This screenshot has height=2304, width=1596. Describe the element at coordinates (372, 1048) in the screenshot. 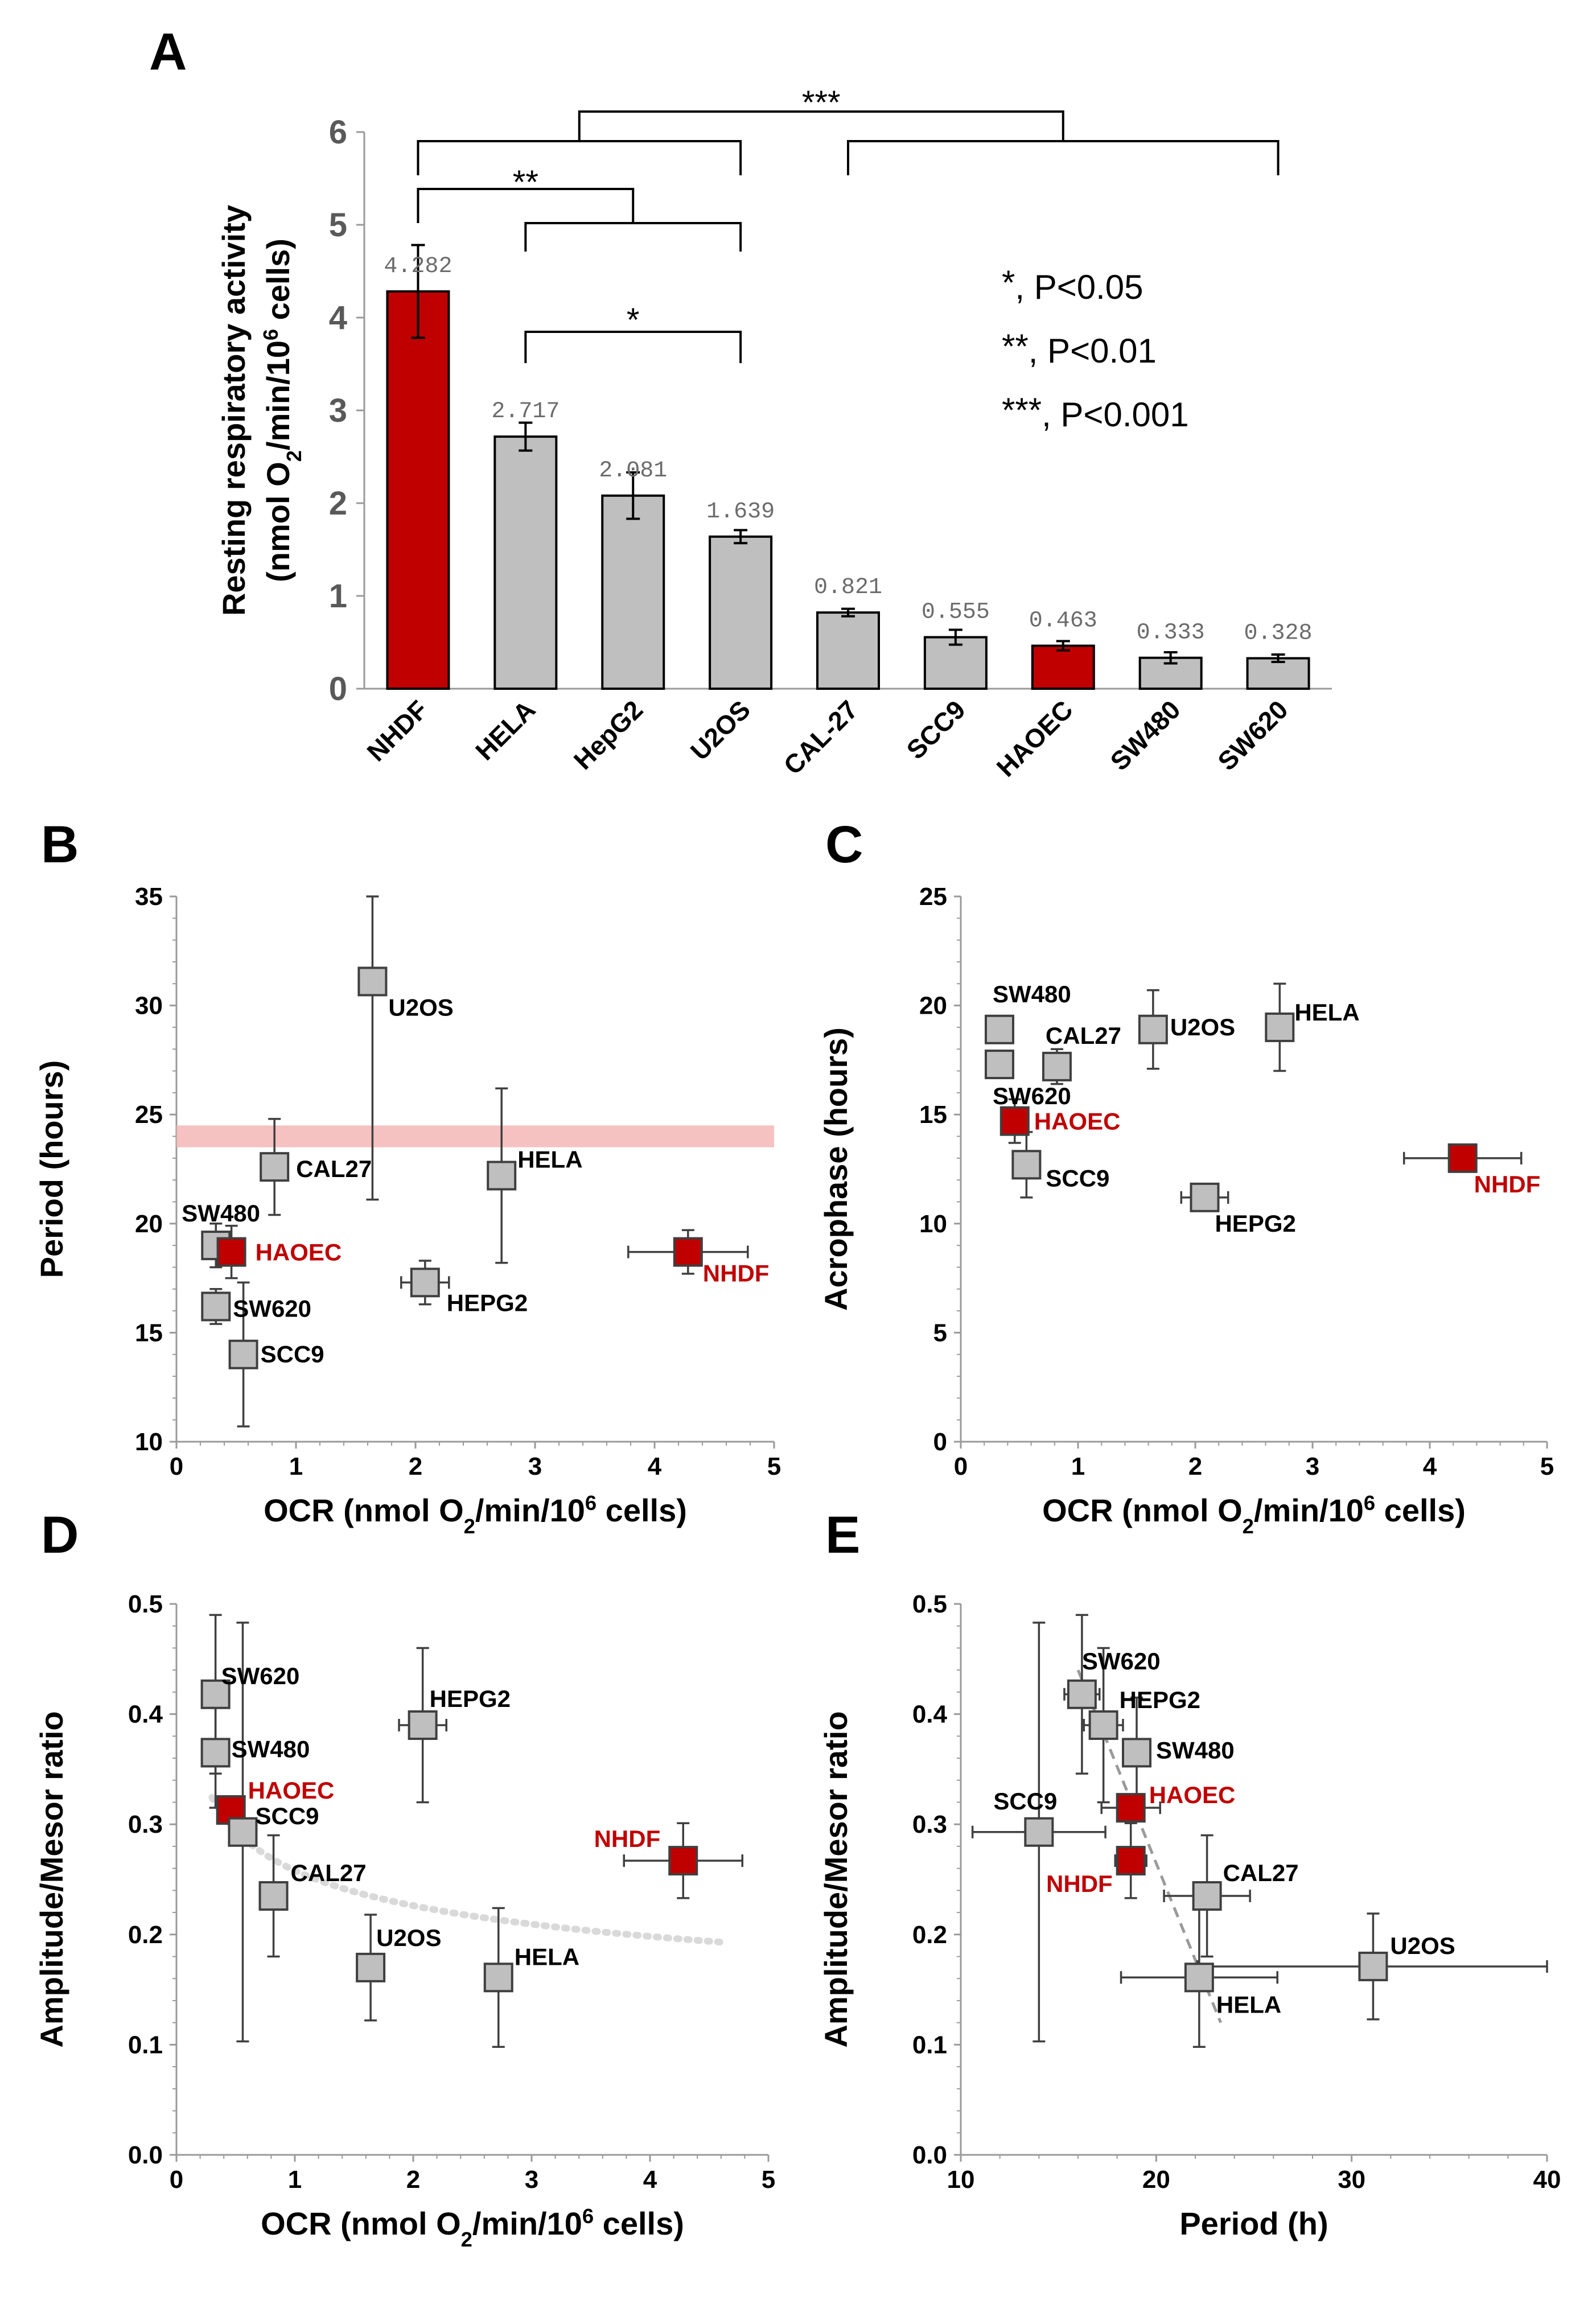

I see `y-error-bar` at that location.